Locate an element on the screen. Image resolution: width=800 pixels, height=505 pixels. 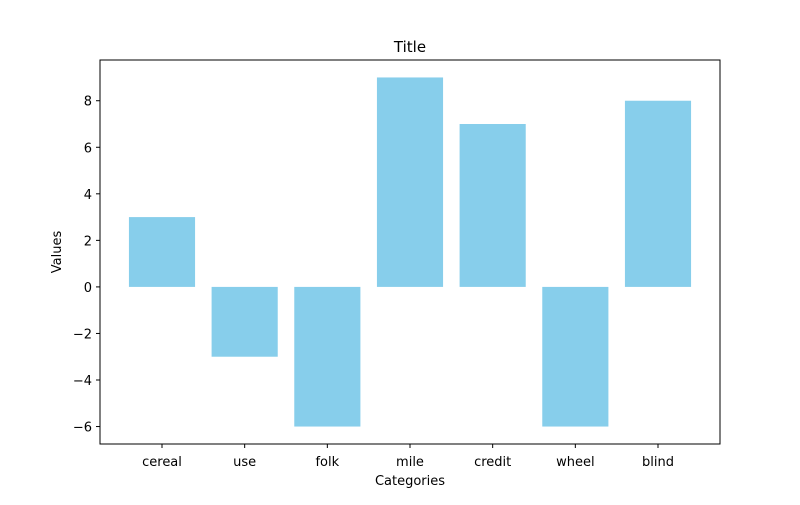
x-tick-label: wheel is located at coordinates (575, 462).